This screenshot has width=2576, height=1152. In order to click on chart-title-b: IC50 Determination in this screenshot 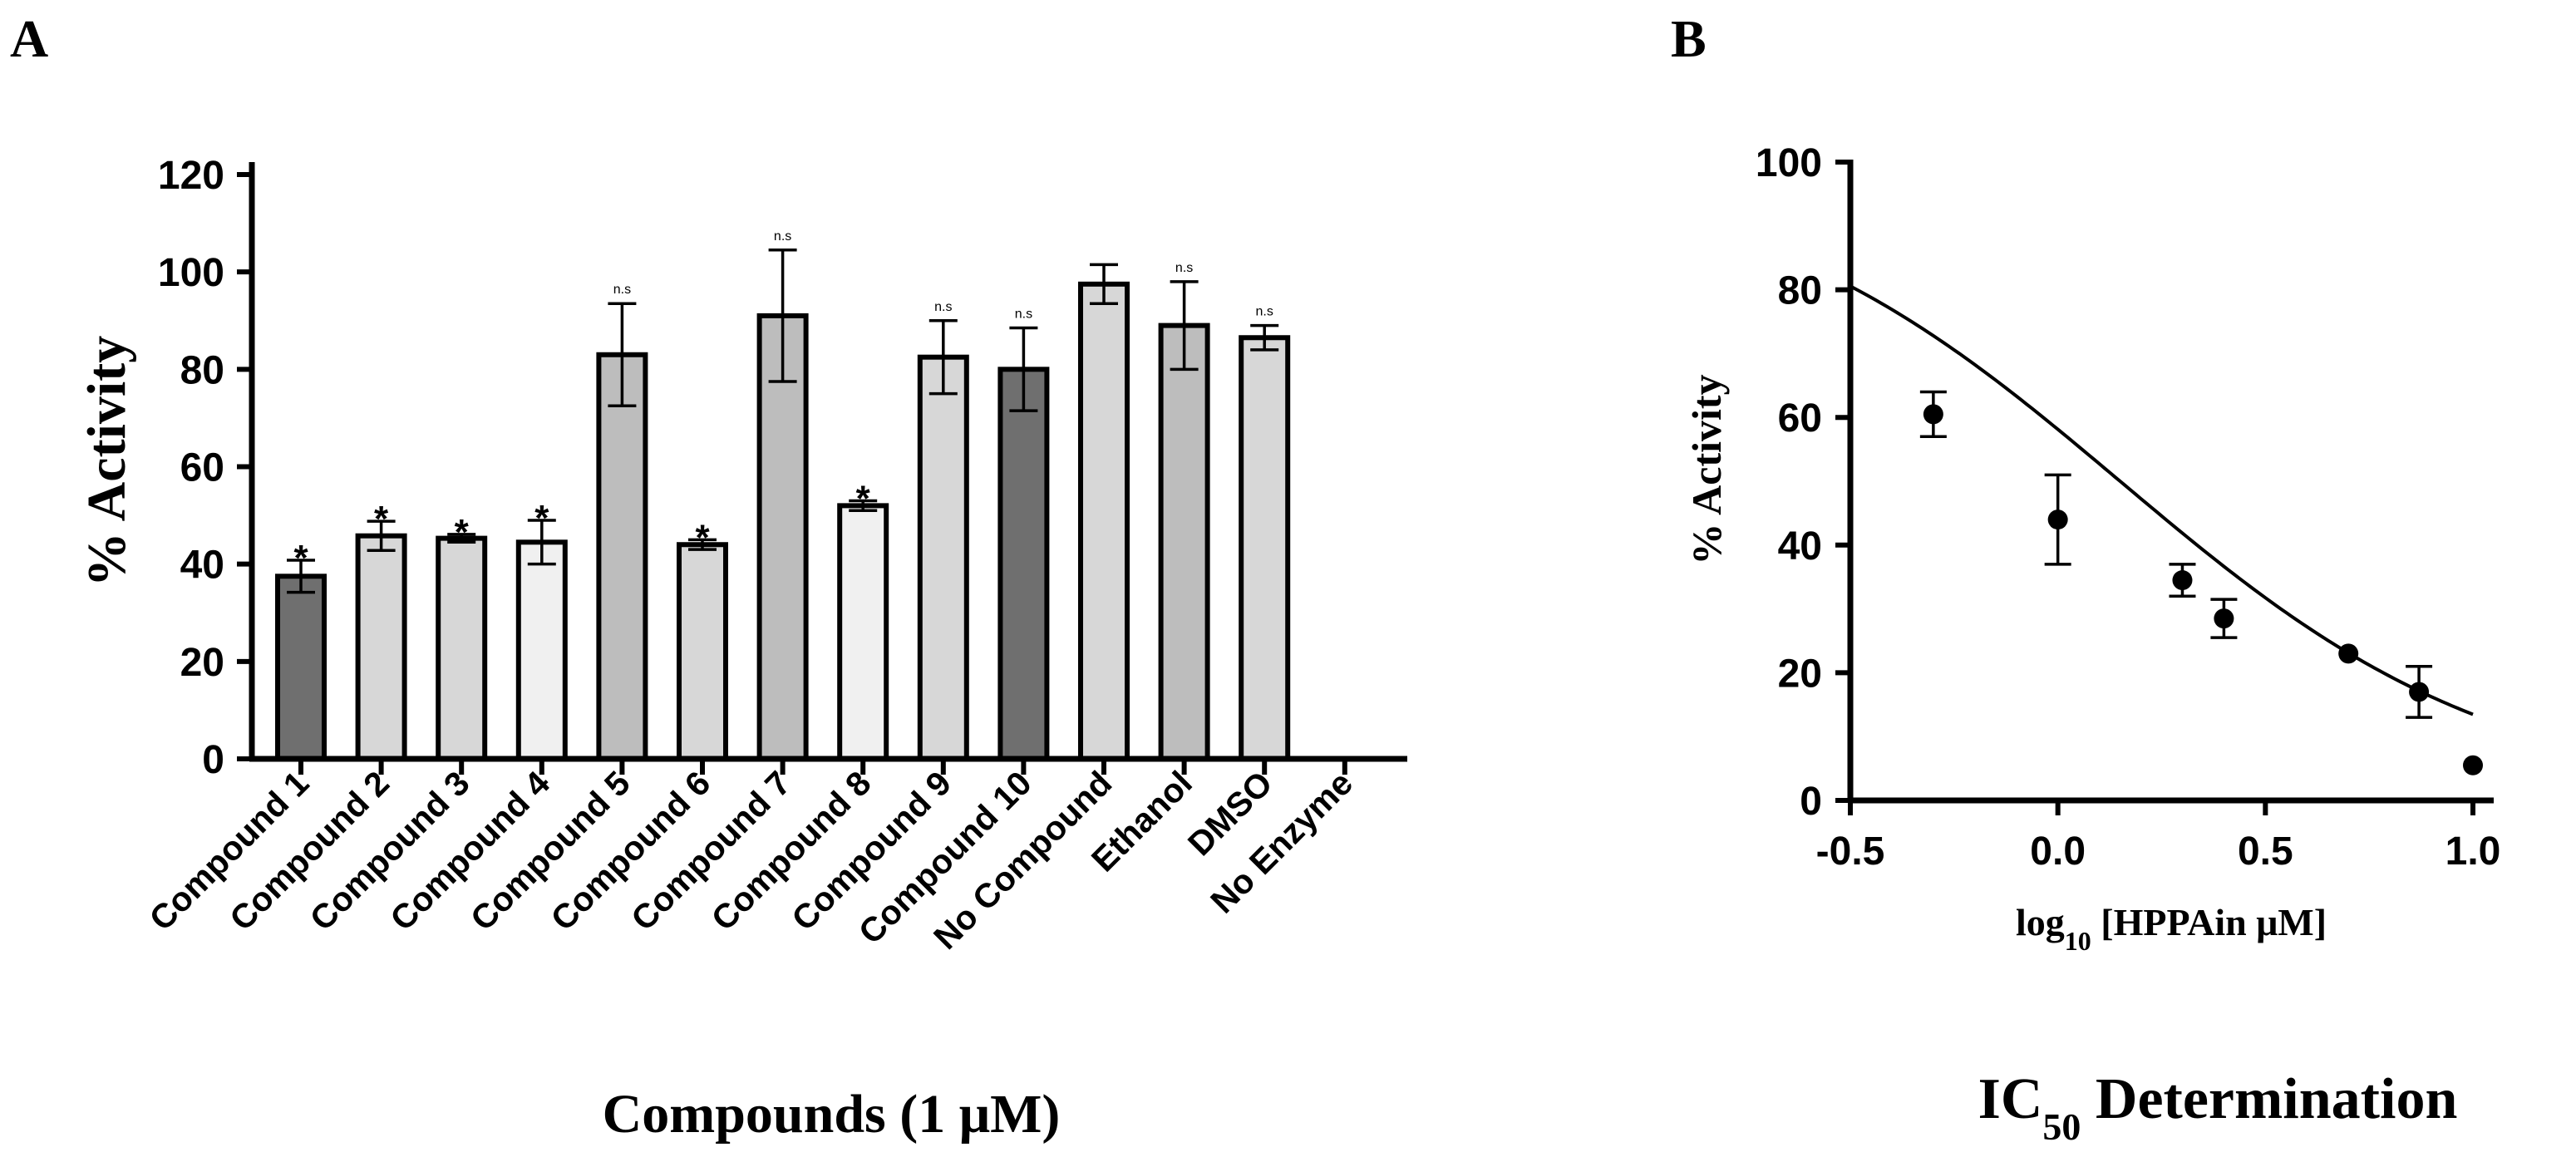, I will do `click(2218, 1107)`.